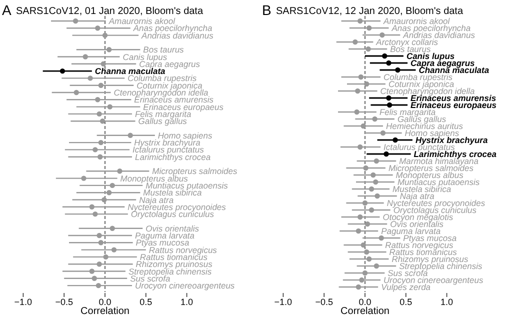 The height and width of the screenshot is (318, 520). What do you see at coordinates (7, 10) in the screenshot?
I see `text: A` at bounding box center [7, 10].